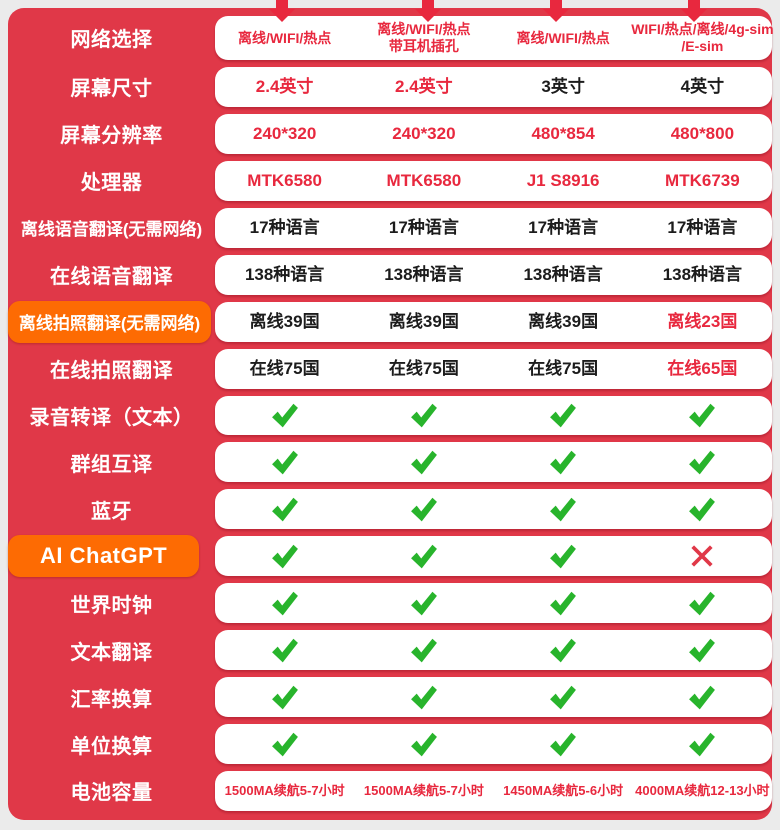 The image size is (780, 830). What do you see at coordinates (423, 227) in the screenshot?
I see `value-text: 17种语言` at bounding box center [423, 227].